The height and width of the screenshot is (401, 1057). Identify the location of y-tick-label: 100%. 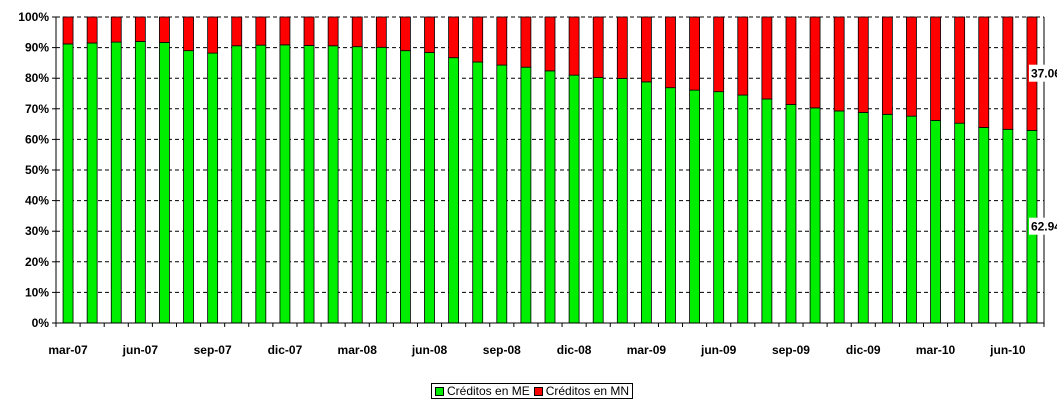
(33, 17).